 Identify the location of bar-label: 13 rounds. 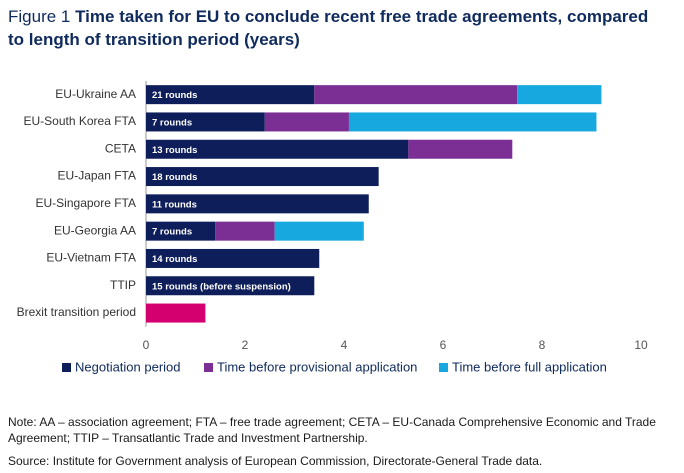
(174, 150).